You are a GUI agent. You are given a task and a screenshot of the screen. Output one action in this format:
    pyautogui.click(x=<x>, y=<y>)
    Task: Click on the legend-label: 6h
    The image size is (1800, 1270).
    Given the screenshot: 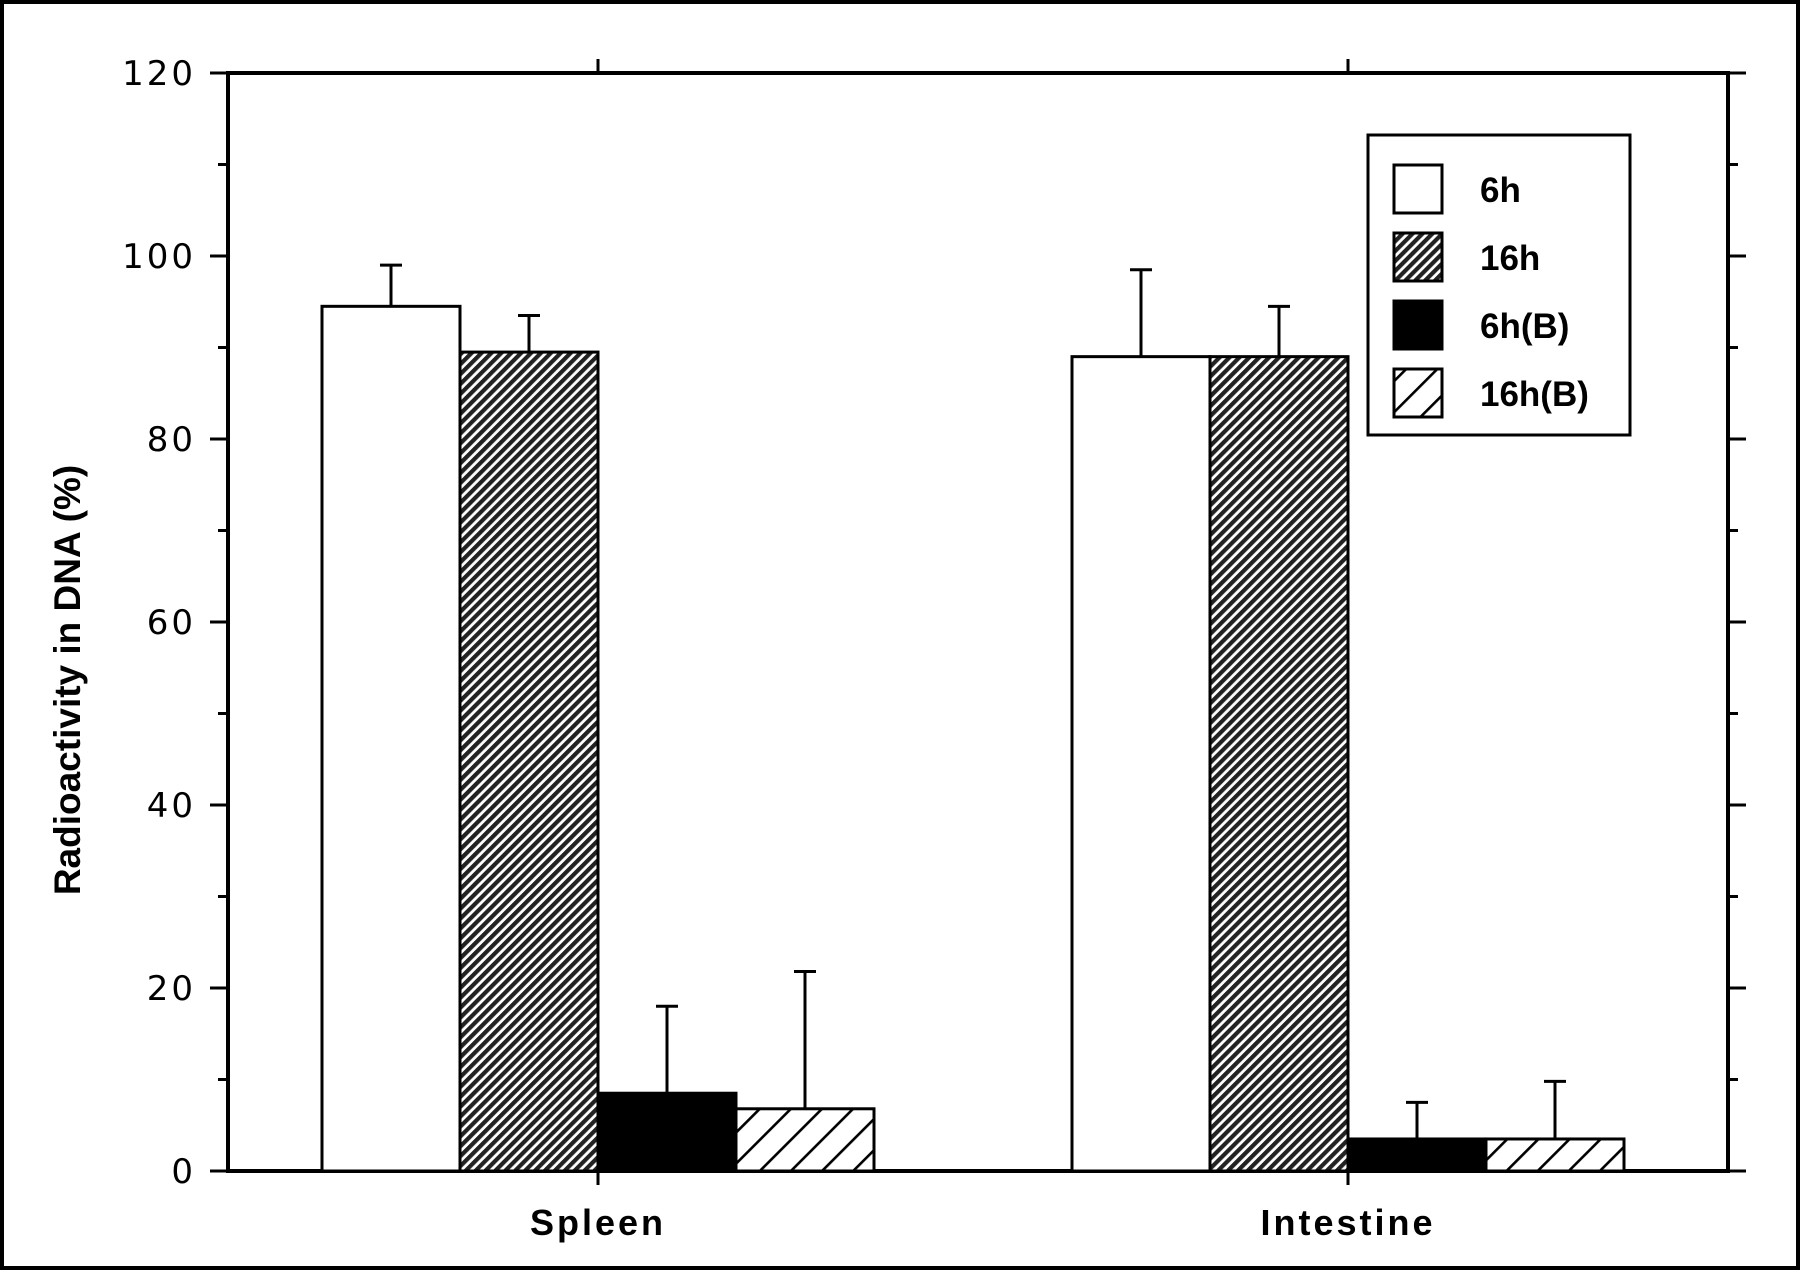 What is the action you would take?
    pyautogui.click(x=1500, y=190)
    